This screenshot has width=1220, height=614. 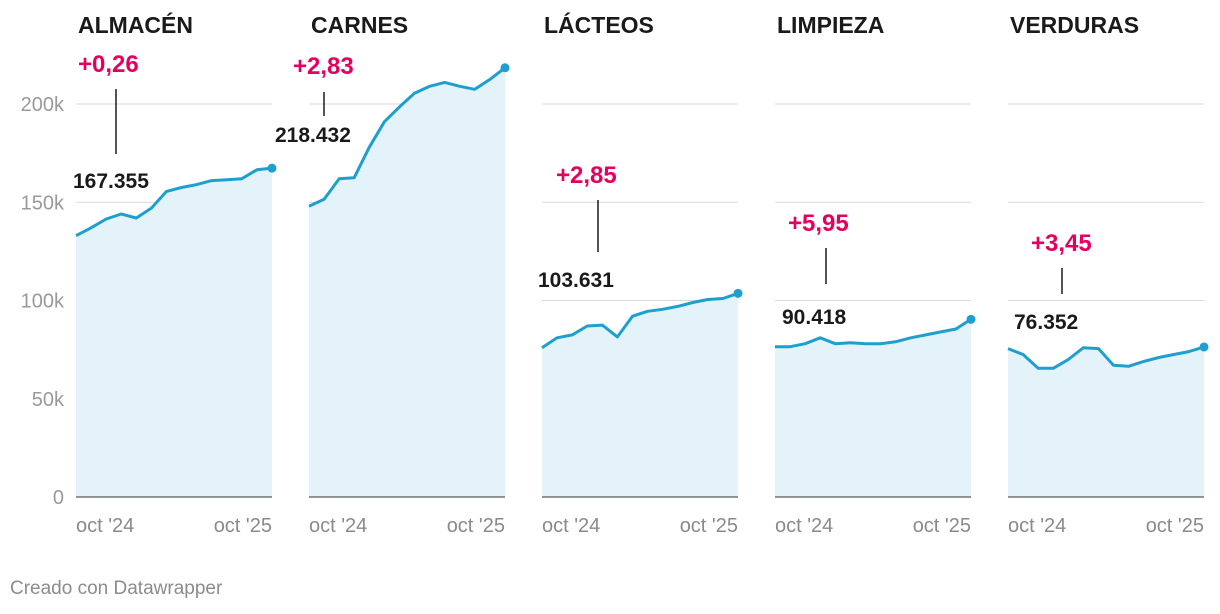 I want to click on panel-title: LÁCTEOS, so click(x=599, y=24).